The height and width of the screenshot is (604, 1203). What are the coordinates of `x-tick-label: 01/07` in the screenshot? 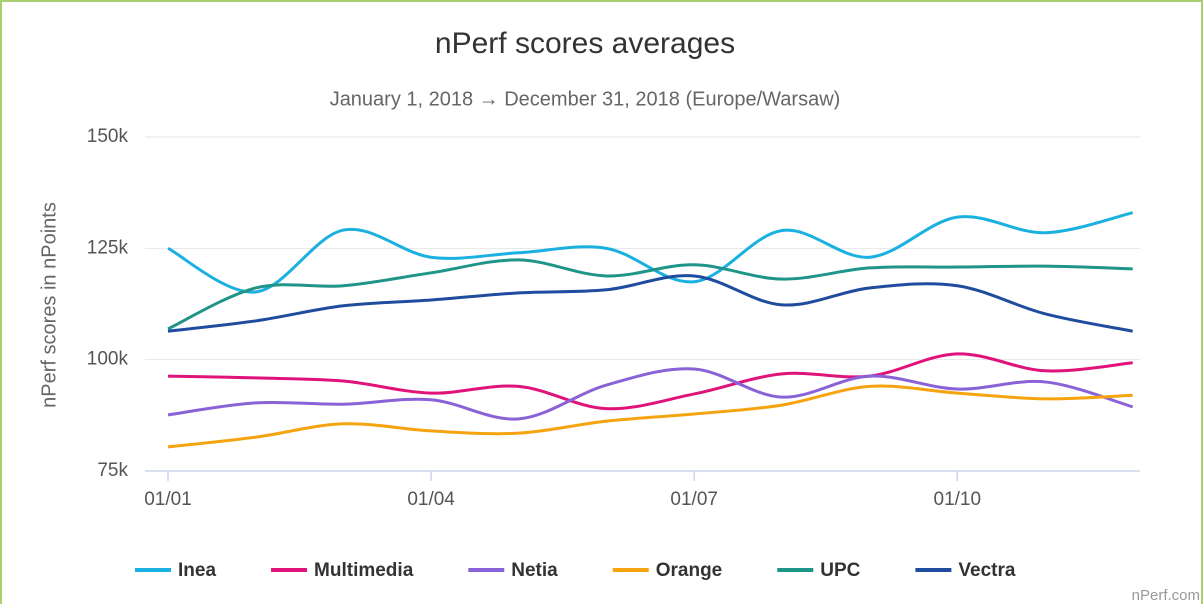 It's located at (694, 499).